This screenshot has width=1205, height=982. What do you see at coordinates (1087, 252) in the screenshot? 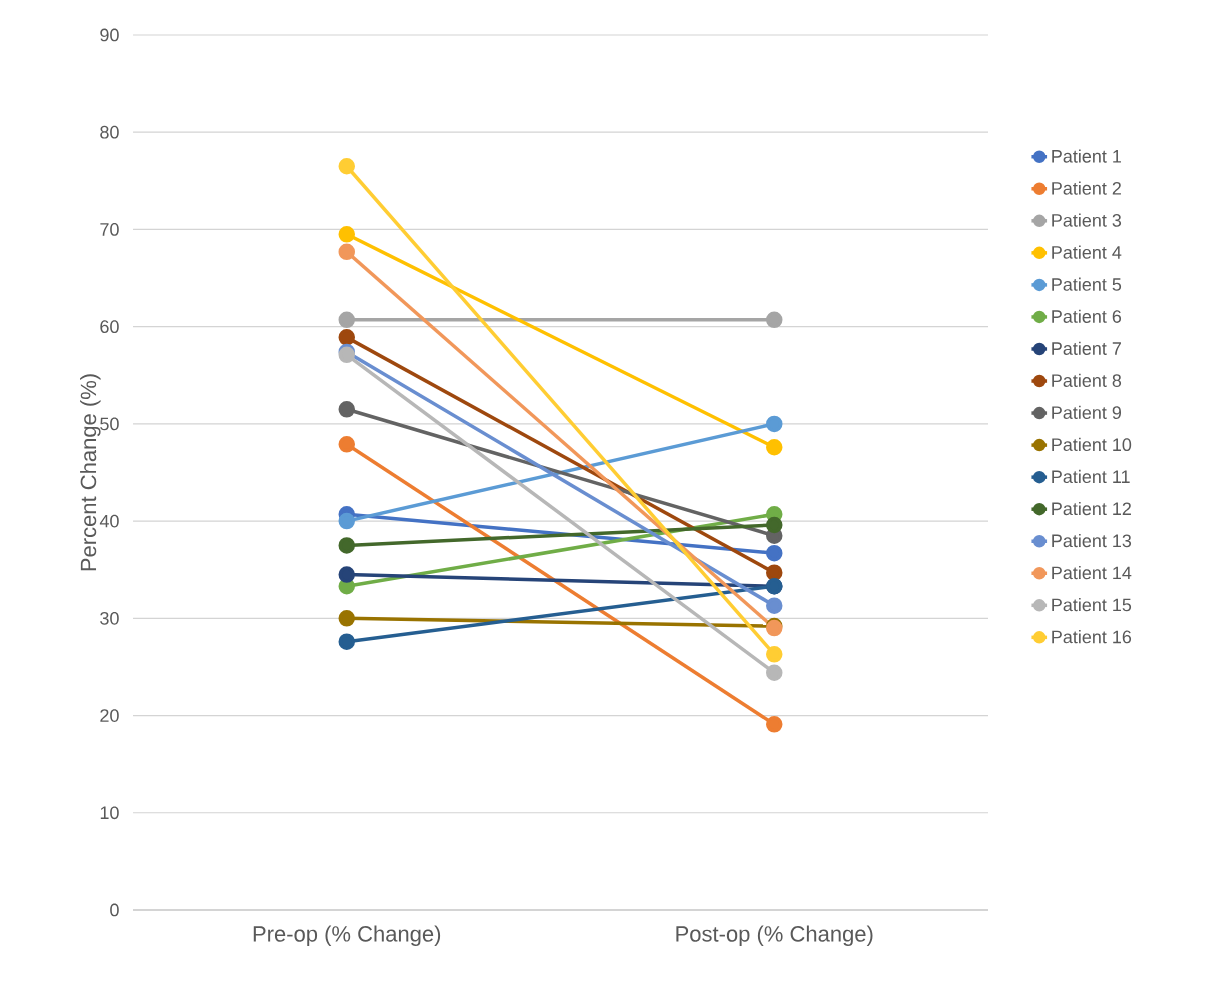
I see `legend-label: Patient 4` at bounding box center [1087, 252].